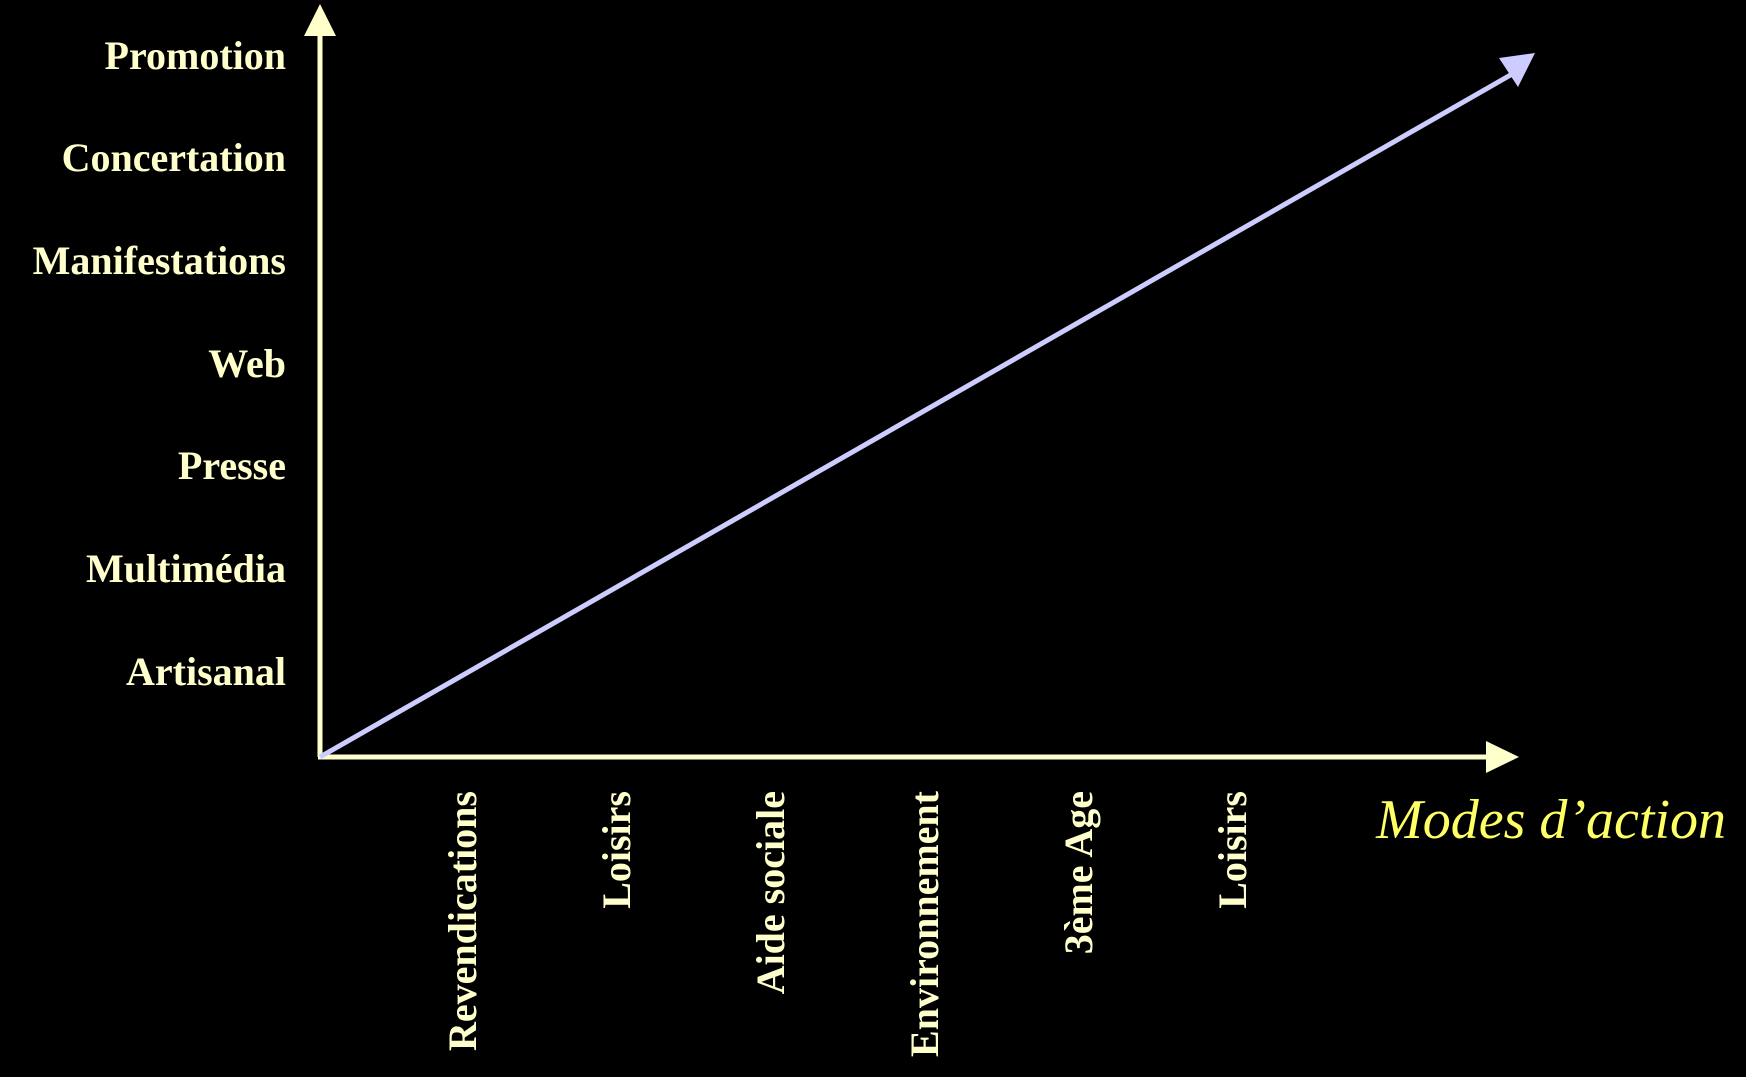 Image resolution: width=1746 pixels, height=1077 pixels. I want to click on x-axis-arrowhead, so click(1502, 757).